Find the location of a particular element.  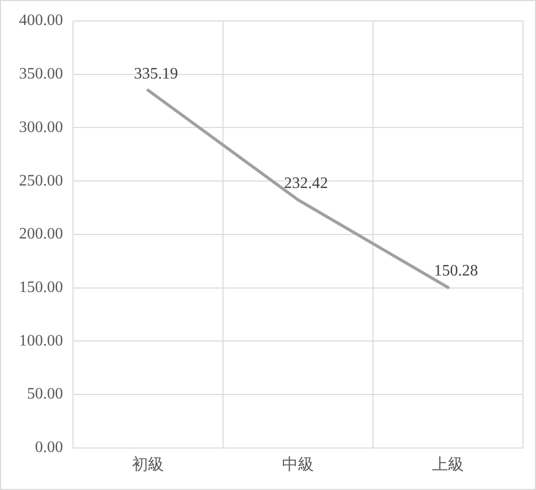

x-tick-label: 中級 is located at coordinates (298, 465).